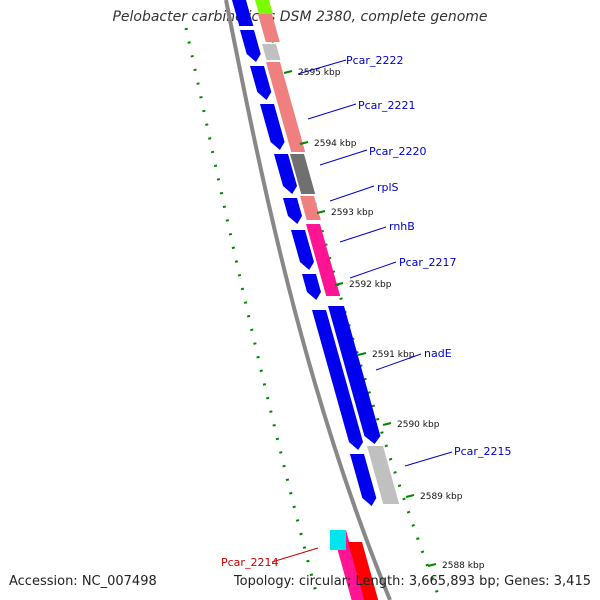 The width and height of the screenshot is (600, 600). I want to click on green-feature-block, so click(264, 7).